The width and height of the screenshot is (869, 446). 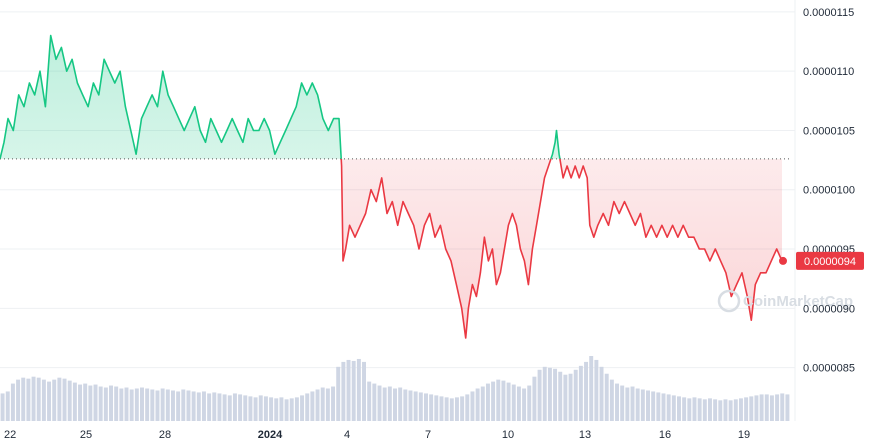 I want to click on current-price-dot, so click(x=782, y=260).